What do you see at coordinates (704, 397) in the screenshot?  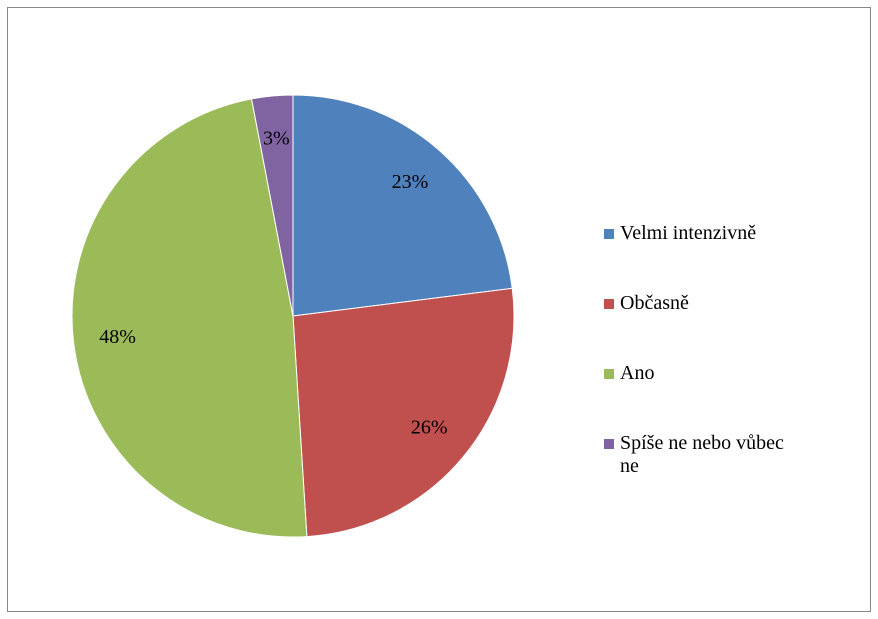 I see `legend-item: Ano` at bounding box center [704, 397].